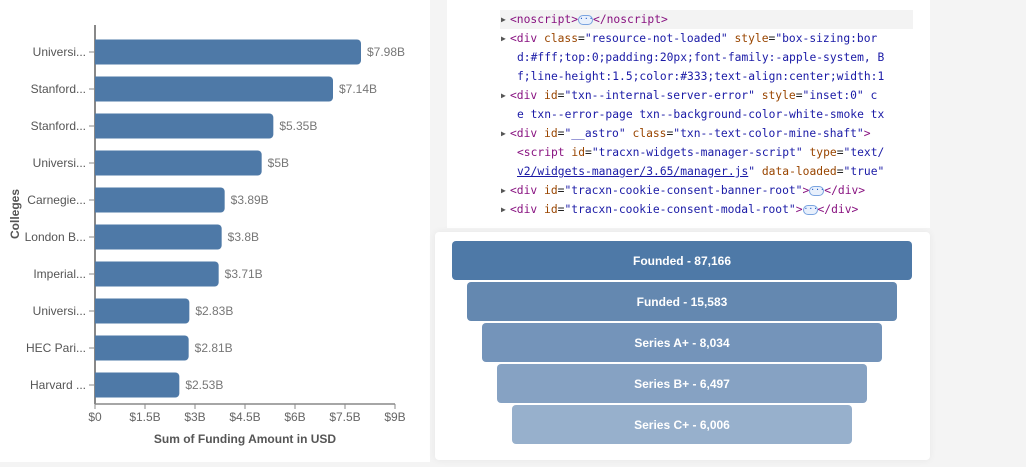 This screenshot has width=1026, height=467. What do you see at coordinates (250, 200) in the screenshot?
I see `data-label: $3.89B` at bounding box center [250, 200].